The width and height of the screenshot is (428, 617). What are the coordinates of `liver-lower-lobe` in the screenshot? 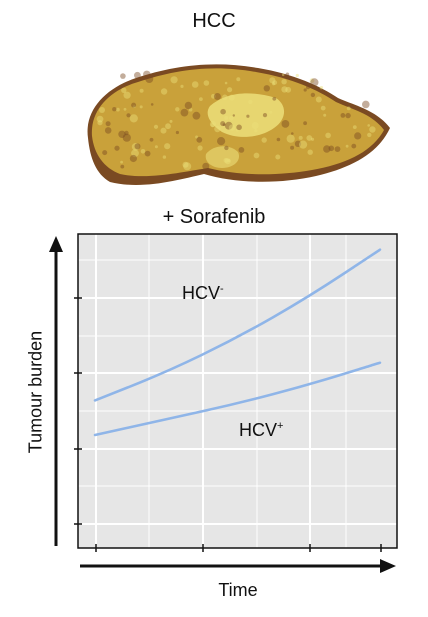 It's located at (222, 157).